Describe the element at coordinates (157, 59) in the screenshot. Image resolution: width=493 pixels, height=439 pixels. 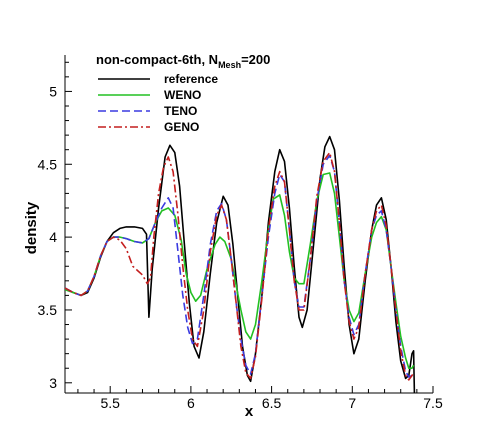
I see `legend-title-main: non-compact-6th, N` at that location.